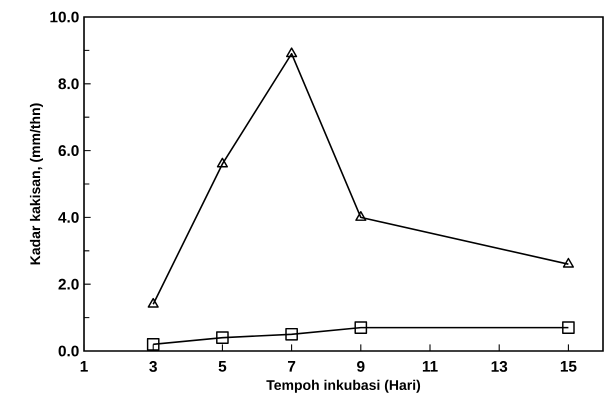 The height and width of the screenshot is (419, 605). What do you see at coordinates (36, 183) in the screenshot?
I see `y-axis-title: Kadar kakisan, (mm/thn)` at bounding box center [36, 183].